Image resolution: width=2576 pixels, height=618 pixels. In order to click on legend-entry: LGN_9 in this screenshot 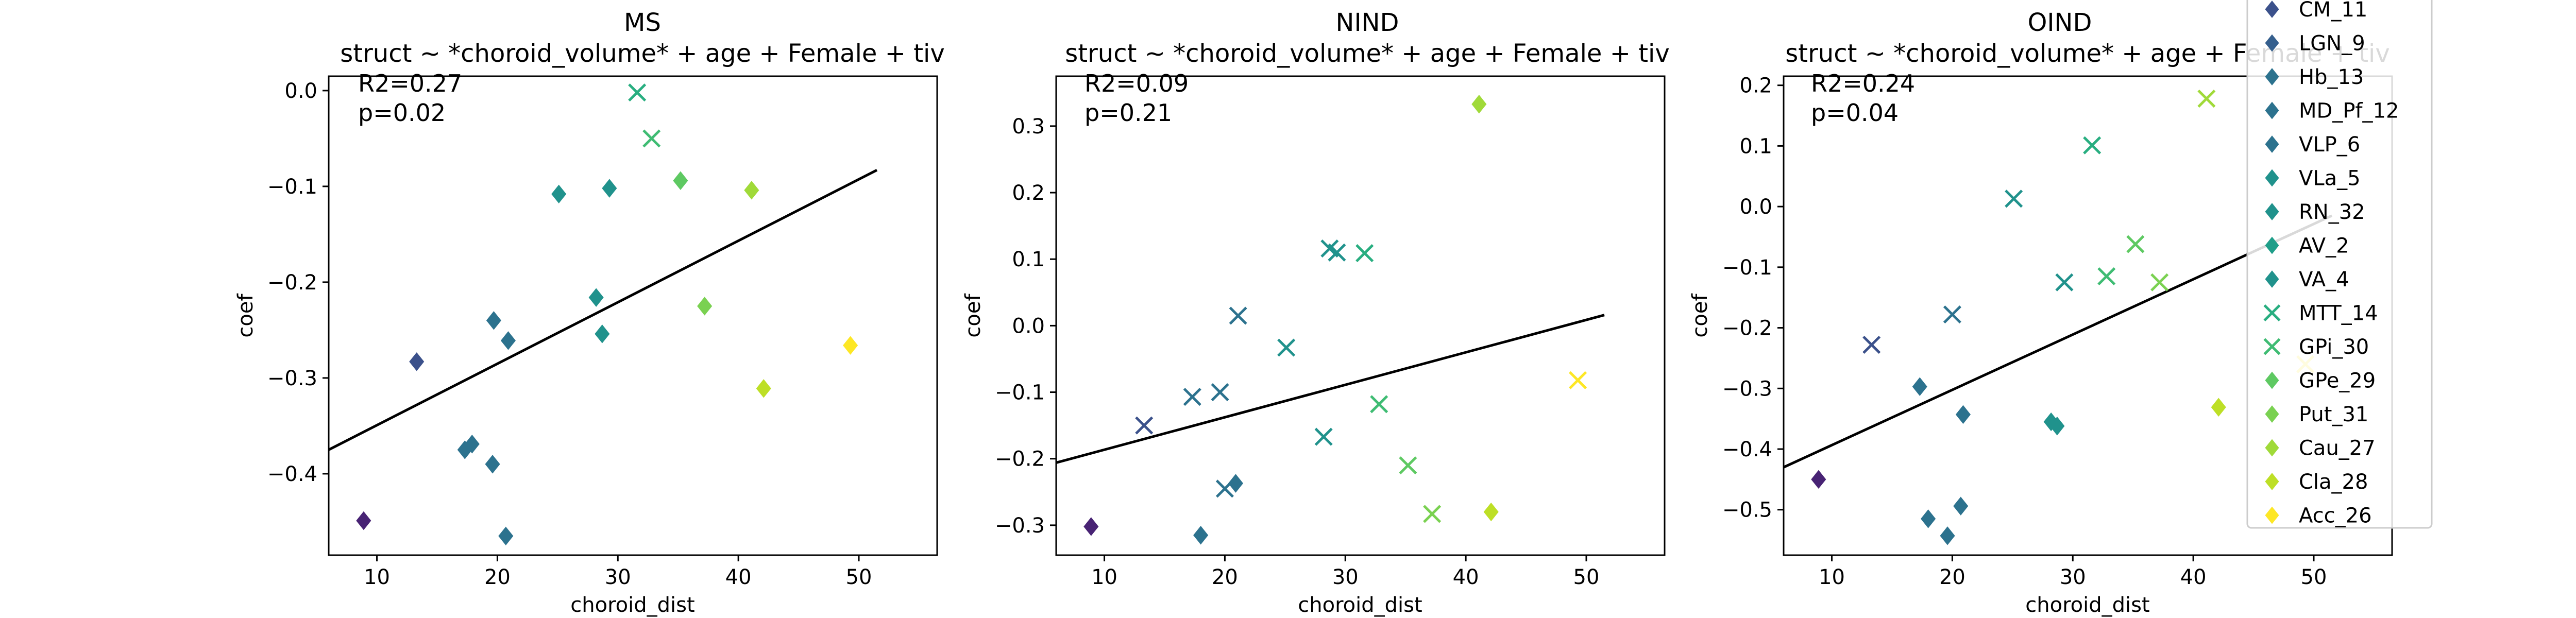, I will do `click(2315, 44)`.